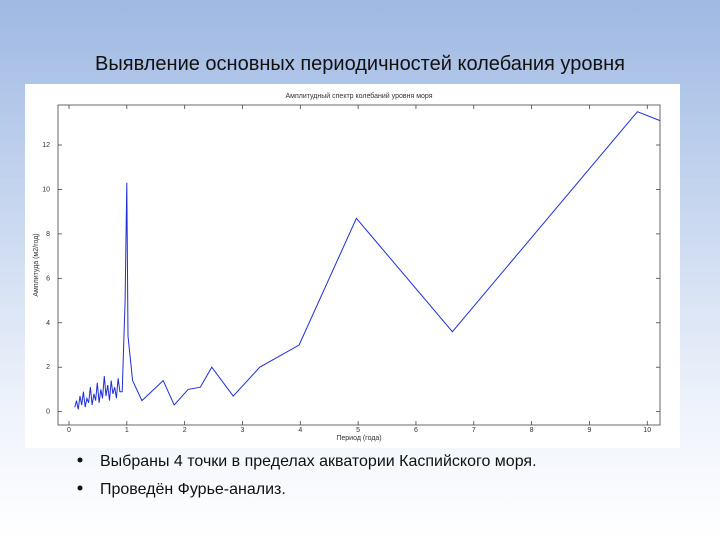 The height and width of the screenshot is (540, 720). Describe the element at coordinates (46, 145) in the screenshot. I see `y-tick-label: 12` at that location.